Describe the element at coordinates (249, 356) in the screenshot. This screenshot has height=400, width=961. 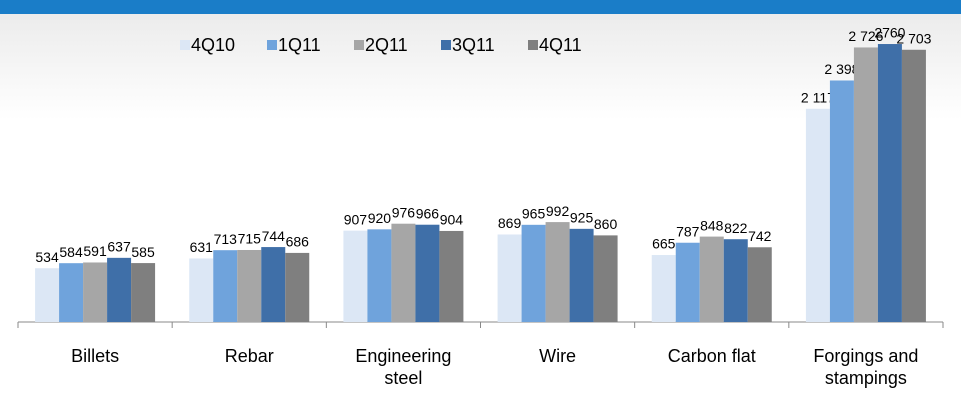
I see `x-tick-label: Rebar` at that location.